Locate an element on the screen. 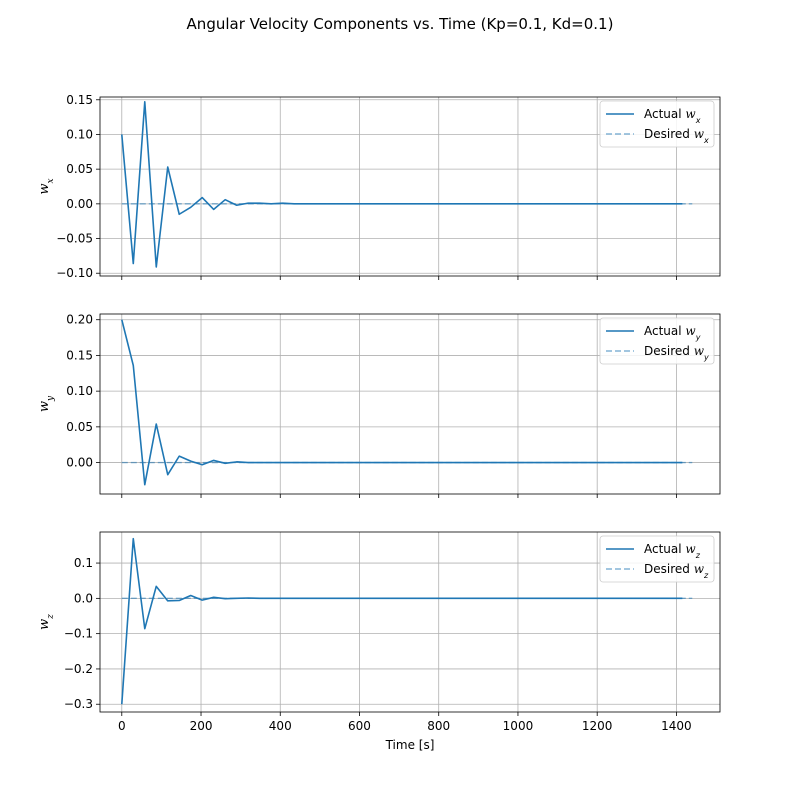  legend-label: Desired wx is located at coordinates (676, 136).